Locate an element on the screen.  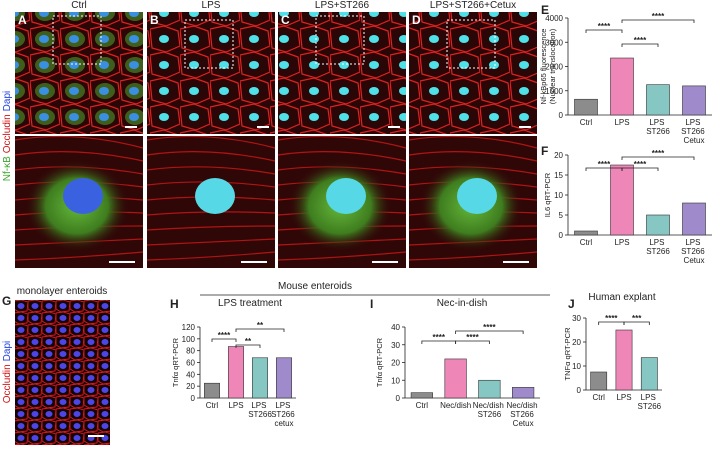
panel-letter: E is located at coordinates (545, 10).